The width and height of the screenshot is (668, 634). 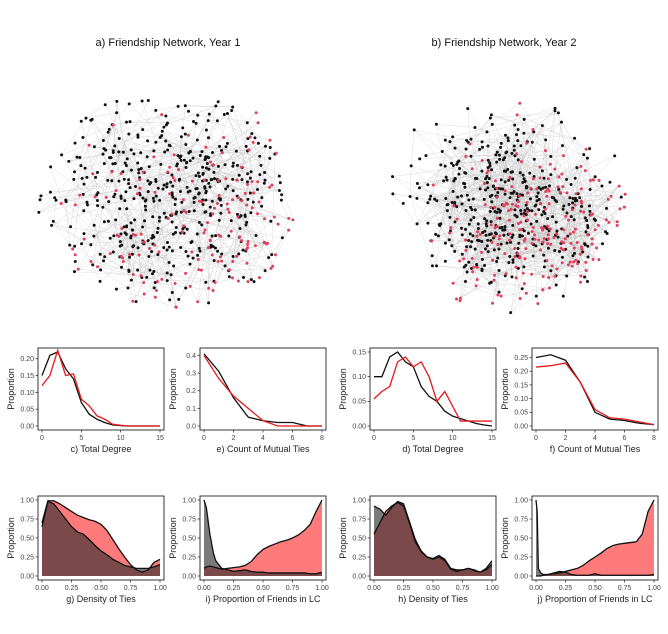 I want to click on y-tick-label: 0.15, so click(x=359, y=352).